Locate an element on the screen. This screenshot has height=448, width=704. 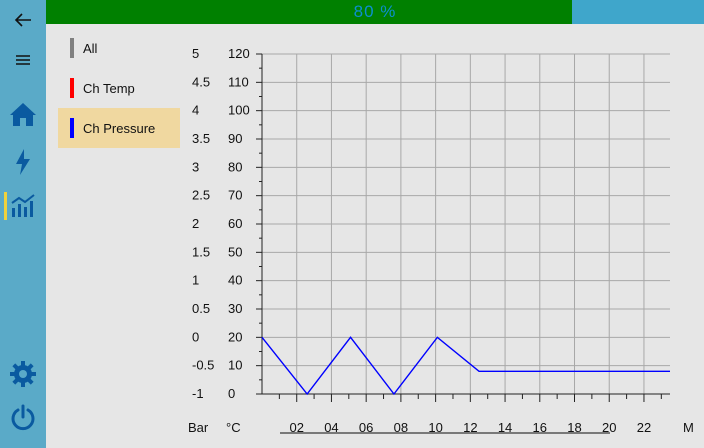
pressure-tick-label: 4.5 is located at coordinates (201, 81).